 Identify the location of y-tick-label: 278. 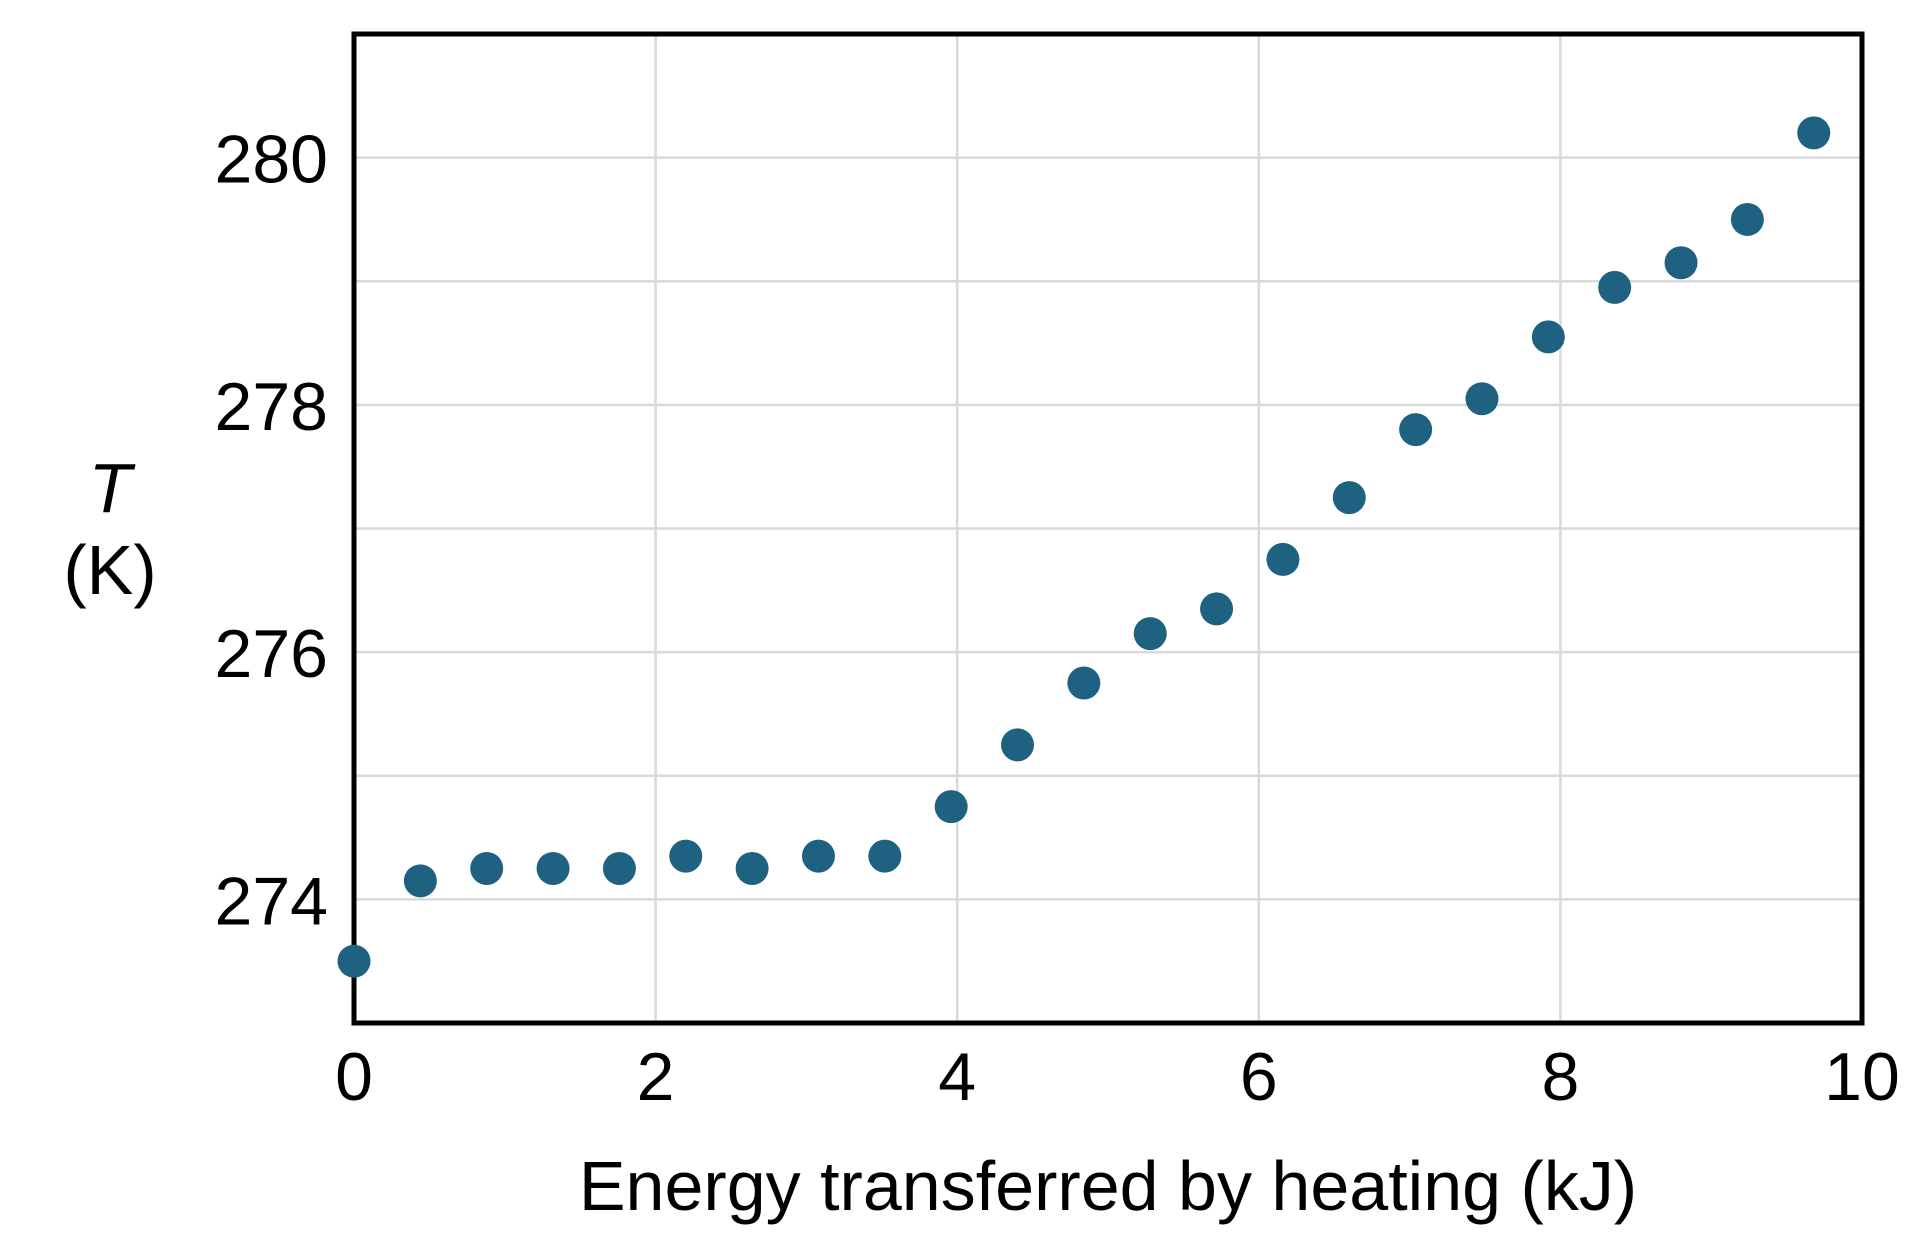
(271, 407).